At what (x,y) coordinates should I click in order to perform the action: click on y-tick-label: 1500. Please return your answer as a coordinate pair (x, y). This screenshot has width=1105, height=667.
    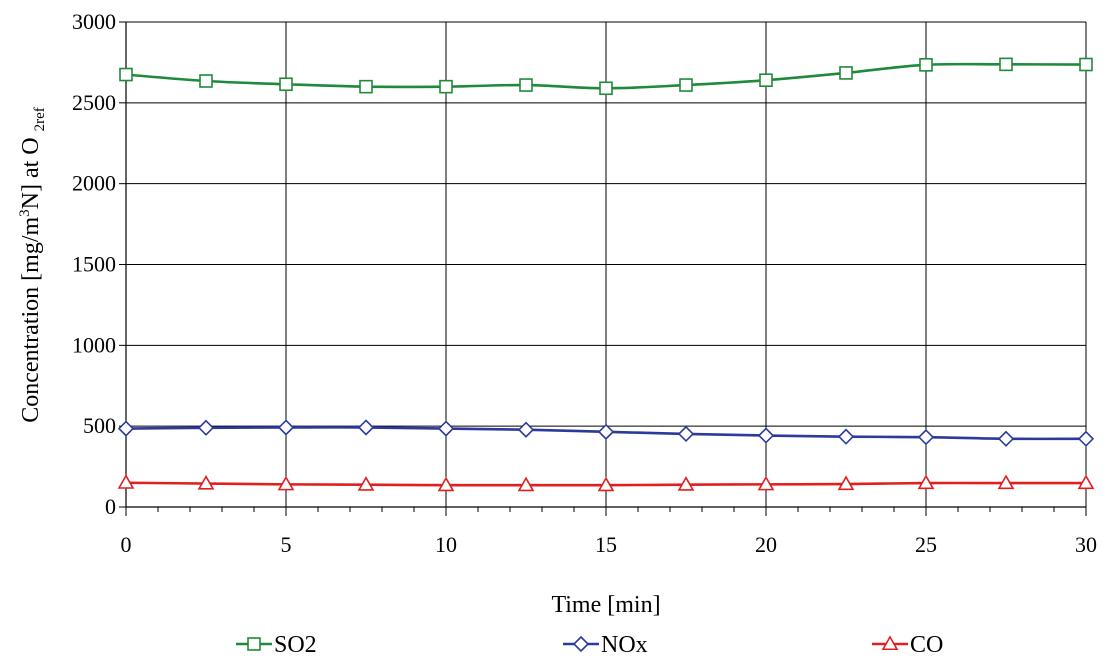
    Looking at the image, I should click on (94, 264).